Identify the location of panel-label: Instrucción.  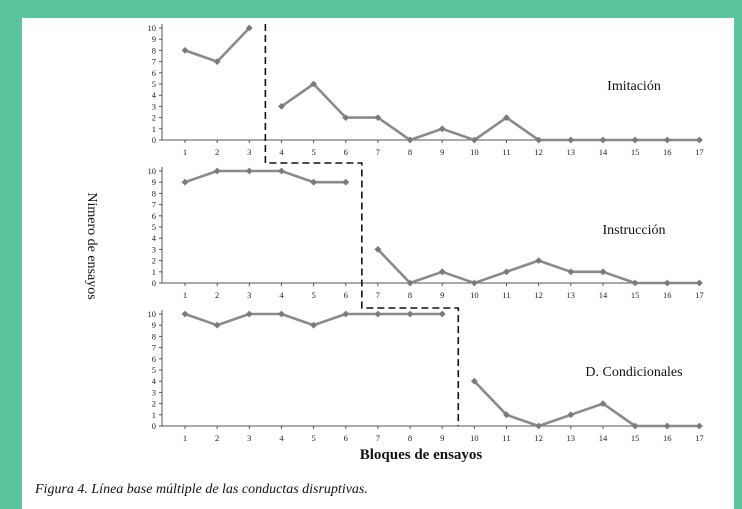
(634, 230).